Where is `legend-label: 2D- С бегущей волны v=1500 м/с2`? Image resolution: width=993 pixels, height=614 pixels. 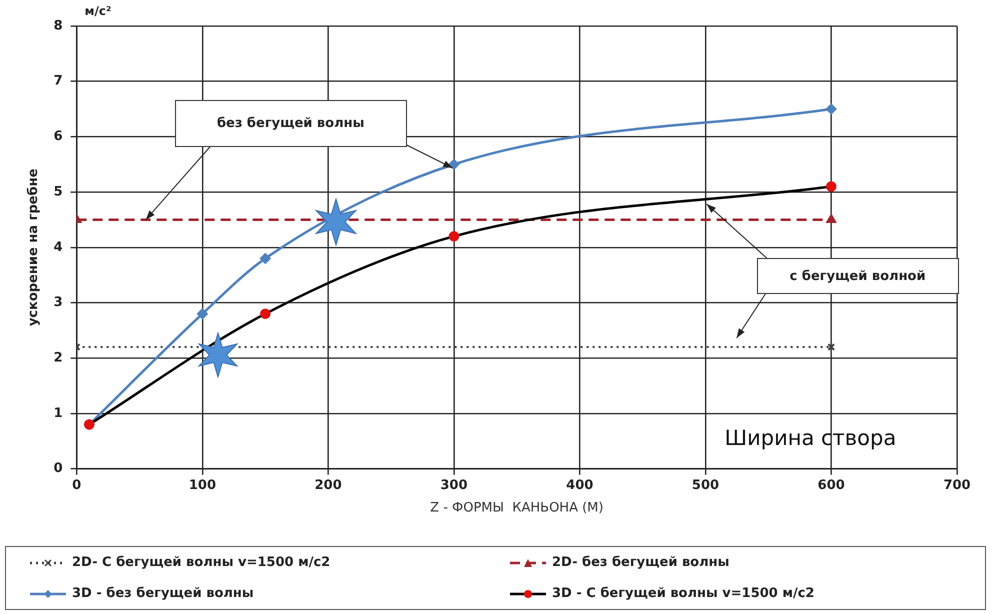 legend-label: 2D- С бегущей волны v=1500 м/с2 is located at coordinates (201, 562).